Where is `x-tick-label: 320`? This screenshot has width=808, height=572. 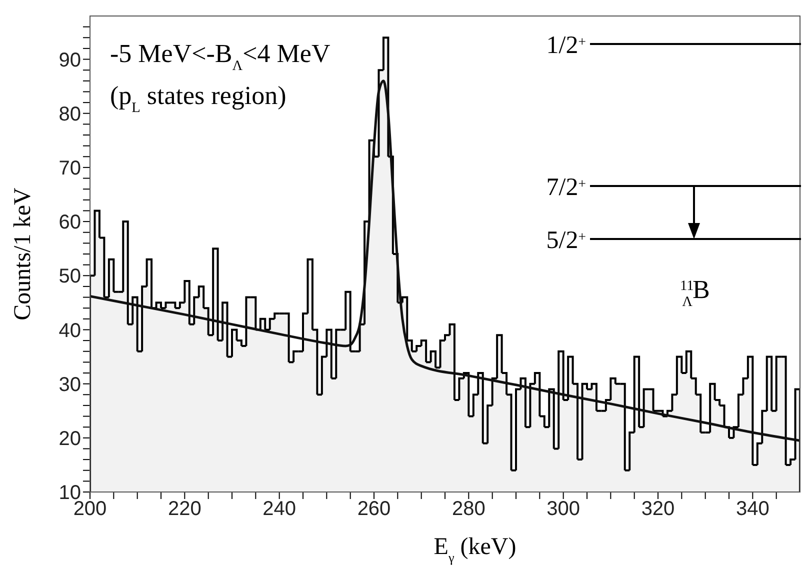 x-tick-label: 320 is located at coordinates (658, 509).